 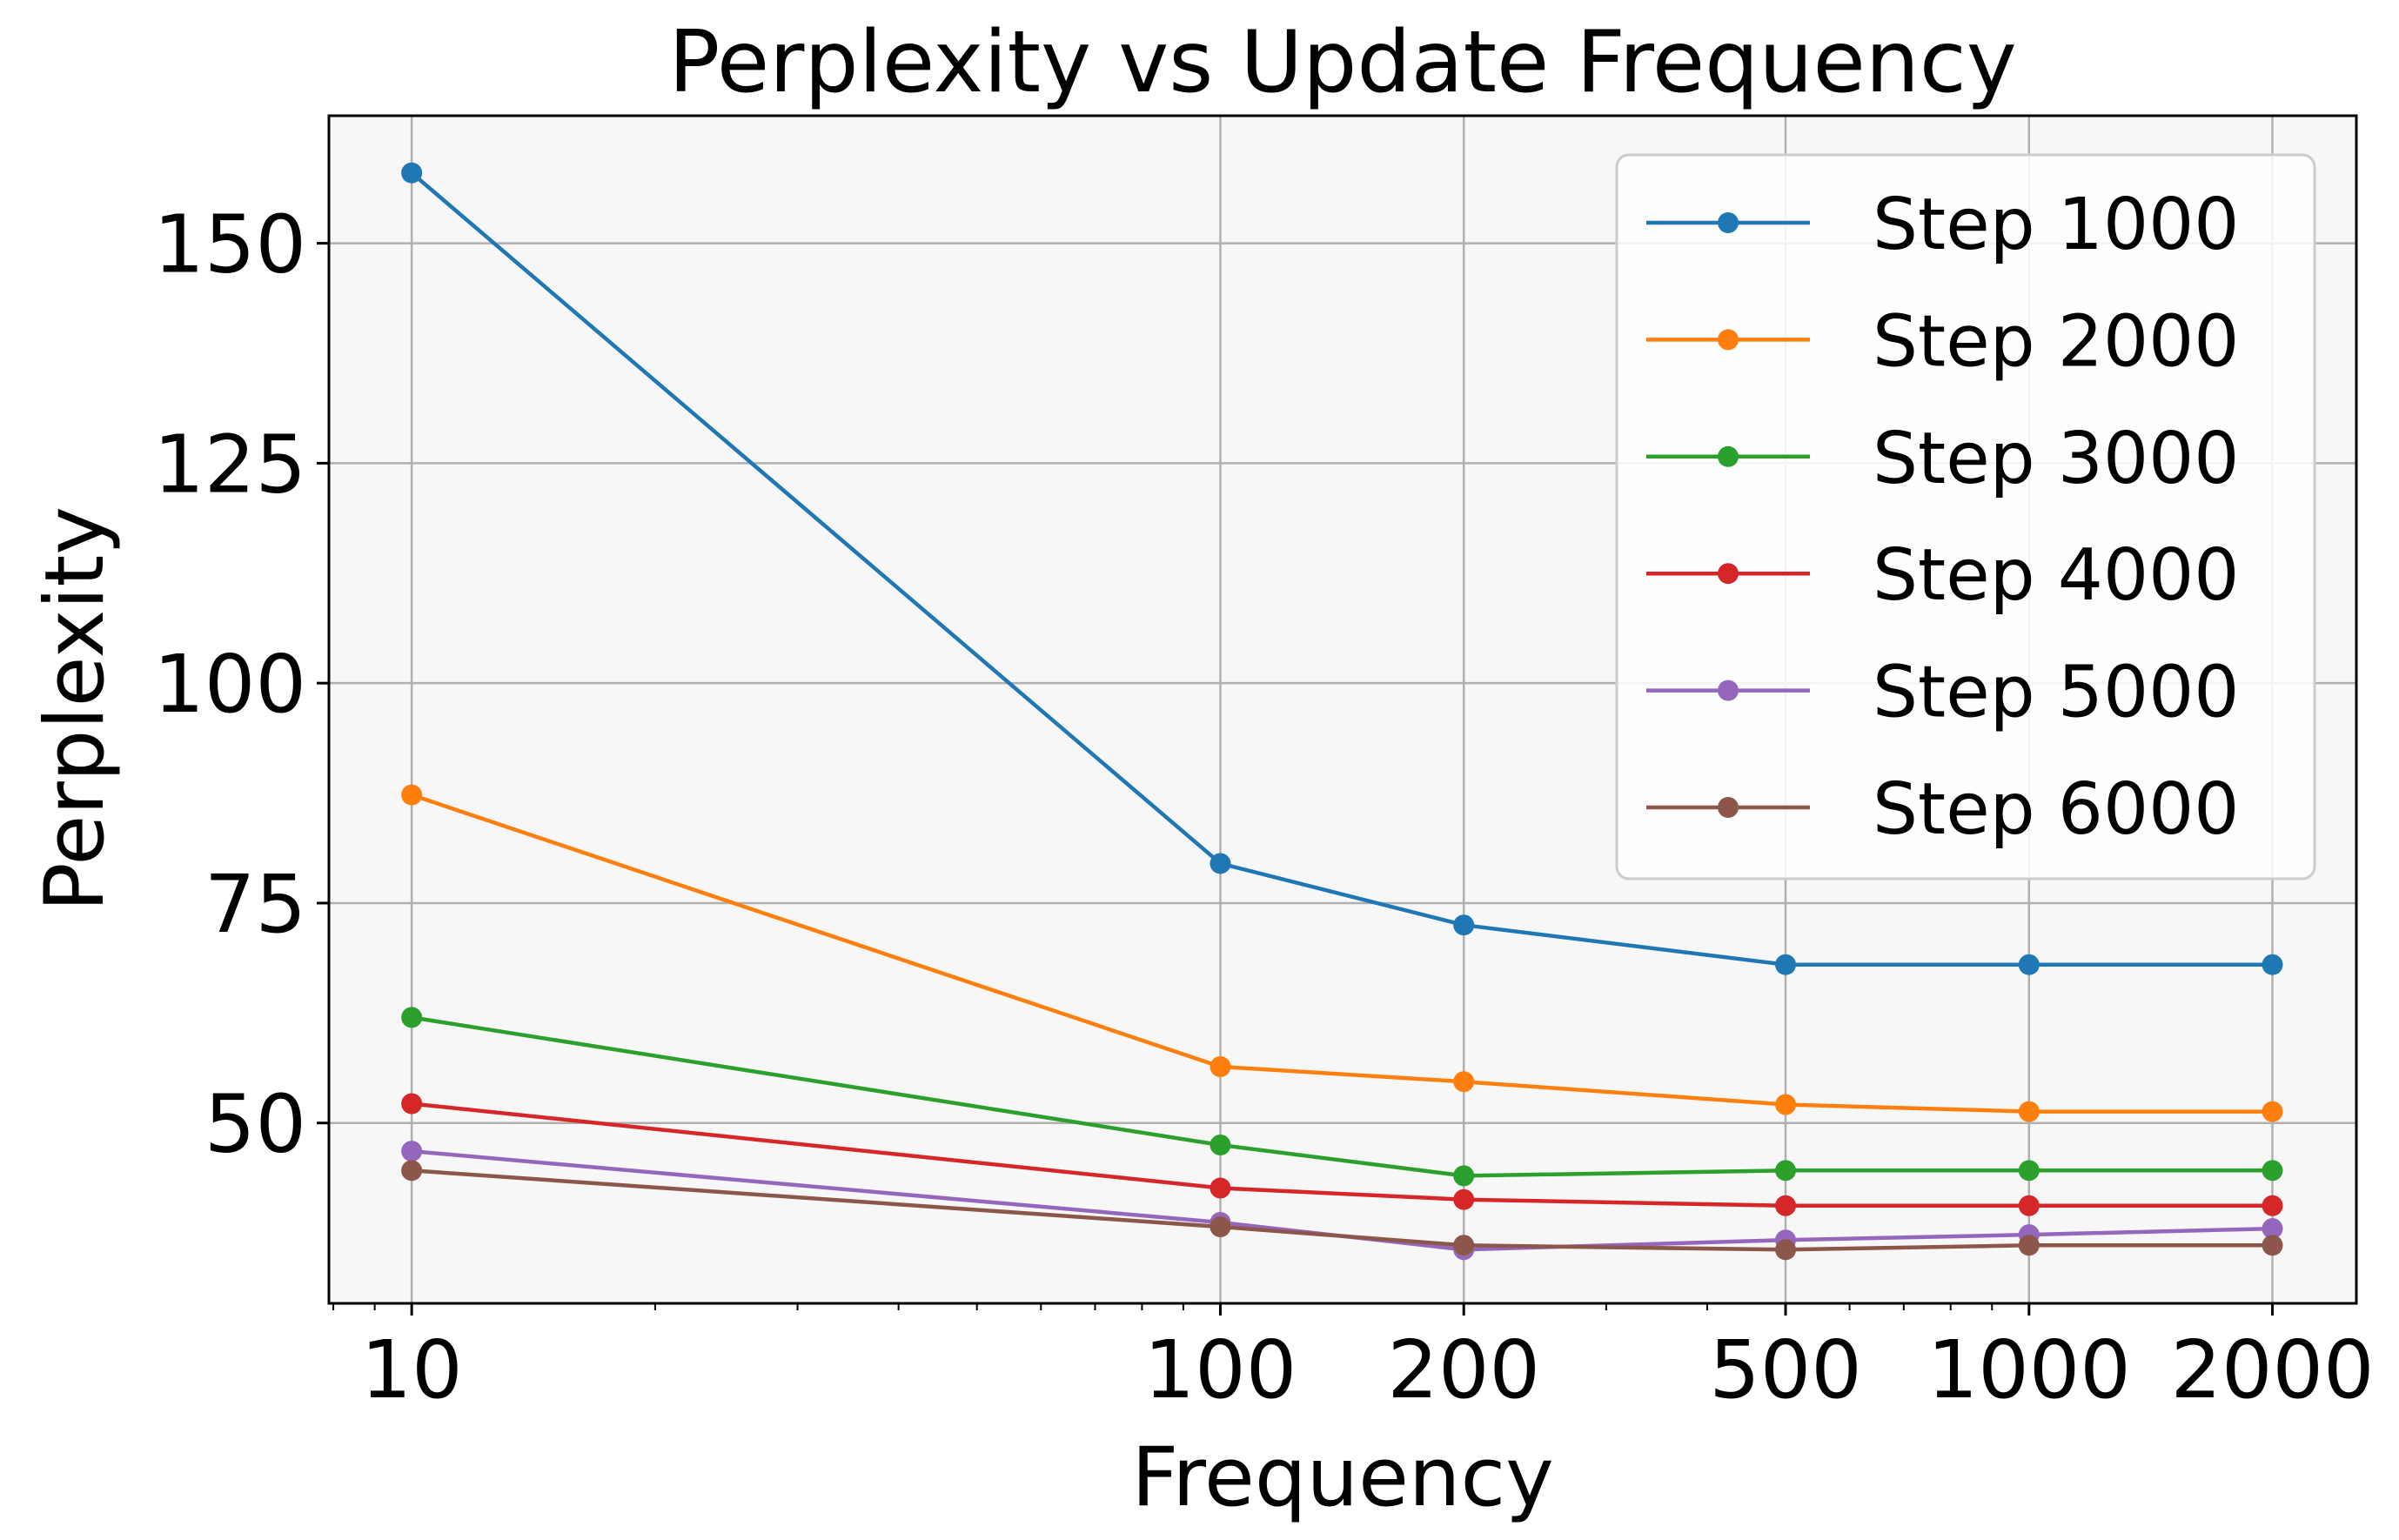 I want to click on y-tick-label: 75, so click(x=255, y=904).